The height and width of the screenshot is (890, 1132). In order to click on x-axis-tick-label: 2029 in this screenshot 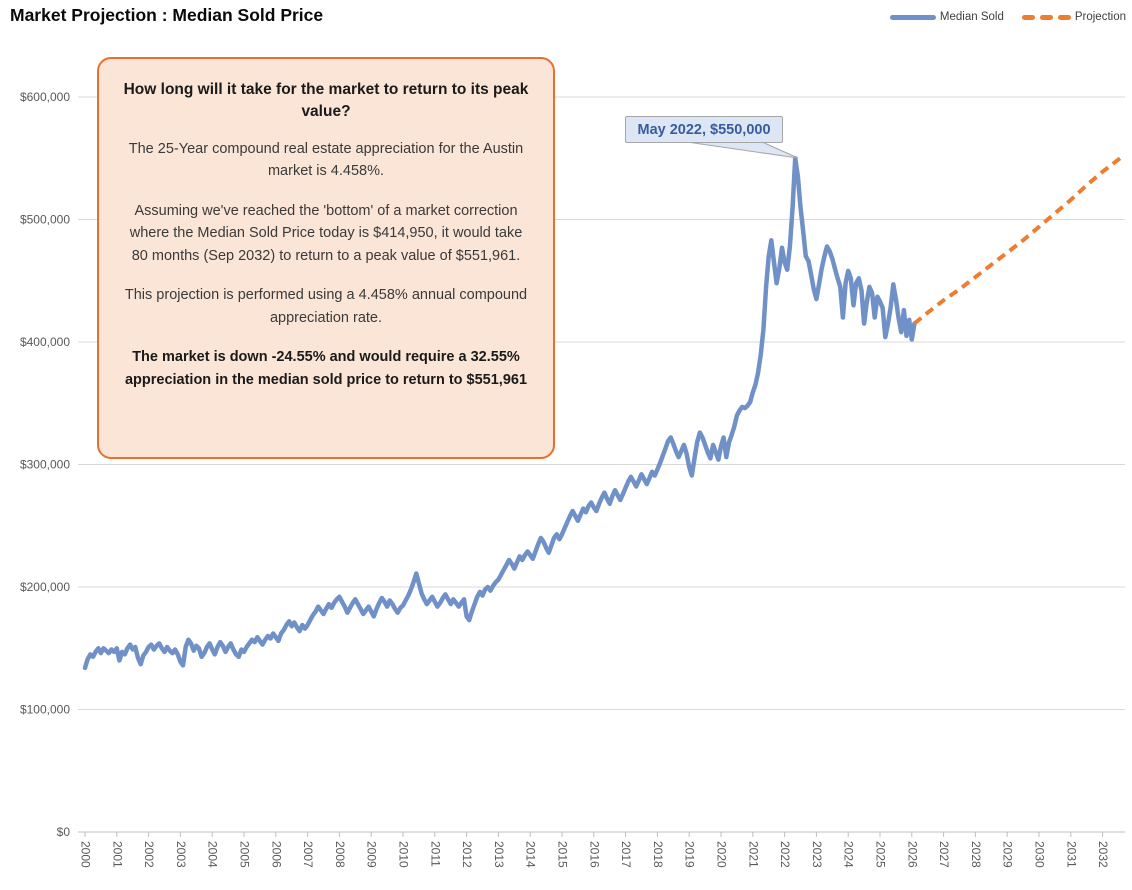, I will do `click(1008, 854)`.